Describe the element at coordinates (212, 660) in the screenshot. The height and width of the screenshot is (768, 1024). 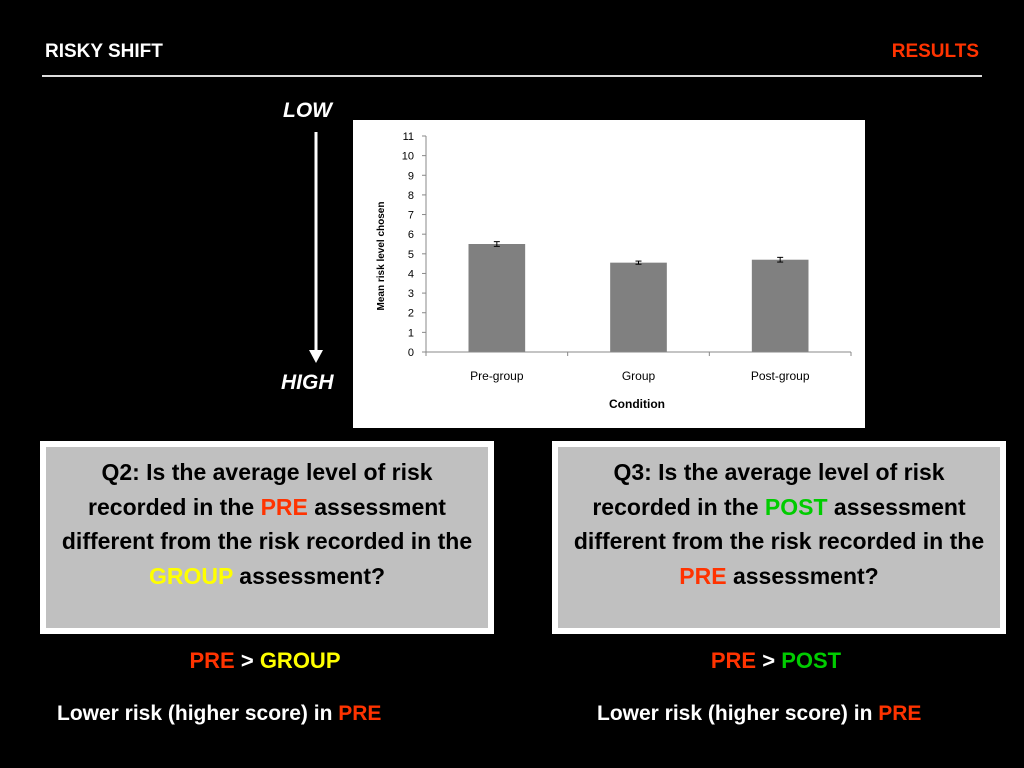
I see `answer-2-left: PRE` at that location.